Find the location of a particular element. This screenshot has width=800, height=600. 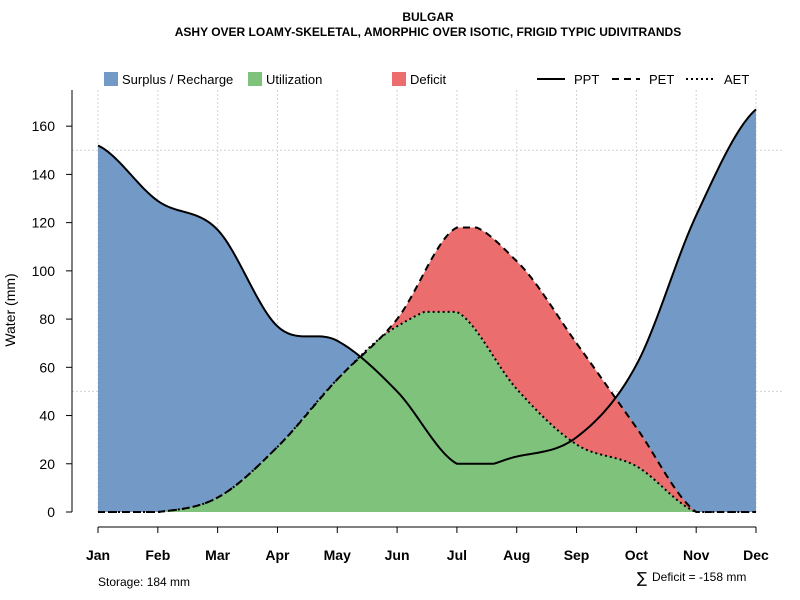

legend-label-pet: PET is located at coordinates (661, 79).